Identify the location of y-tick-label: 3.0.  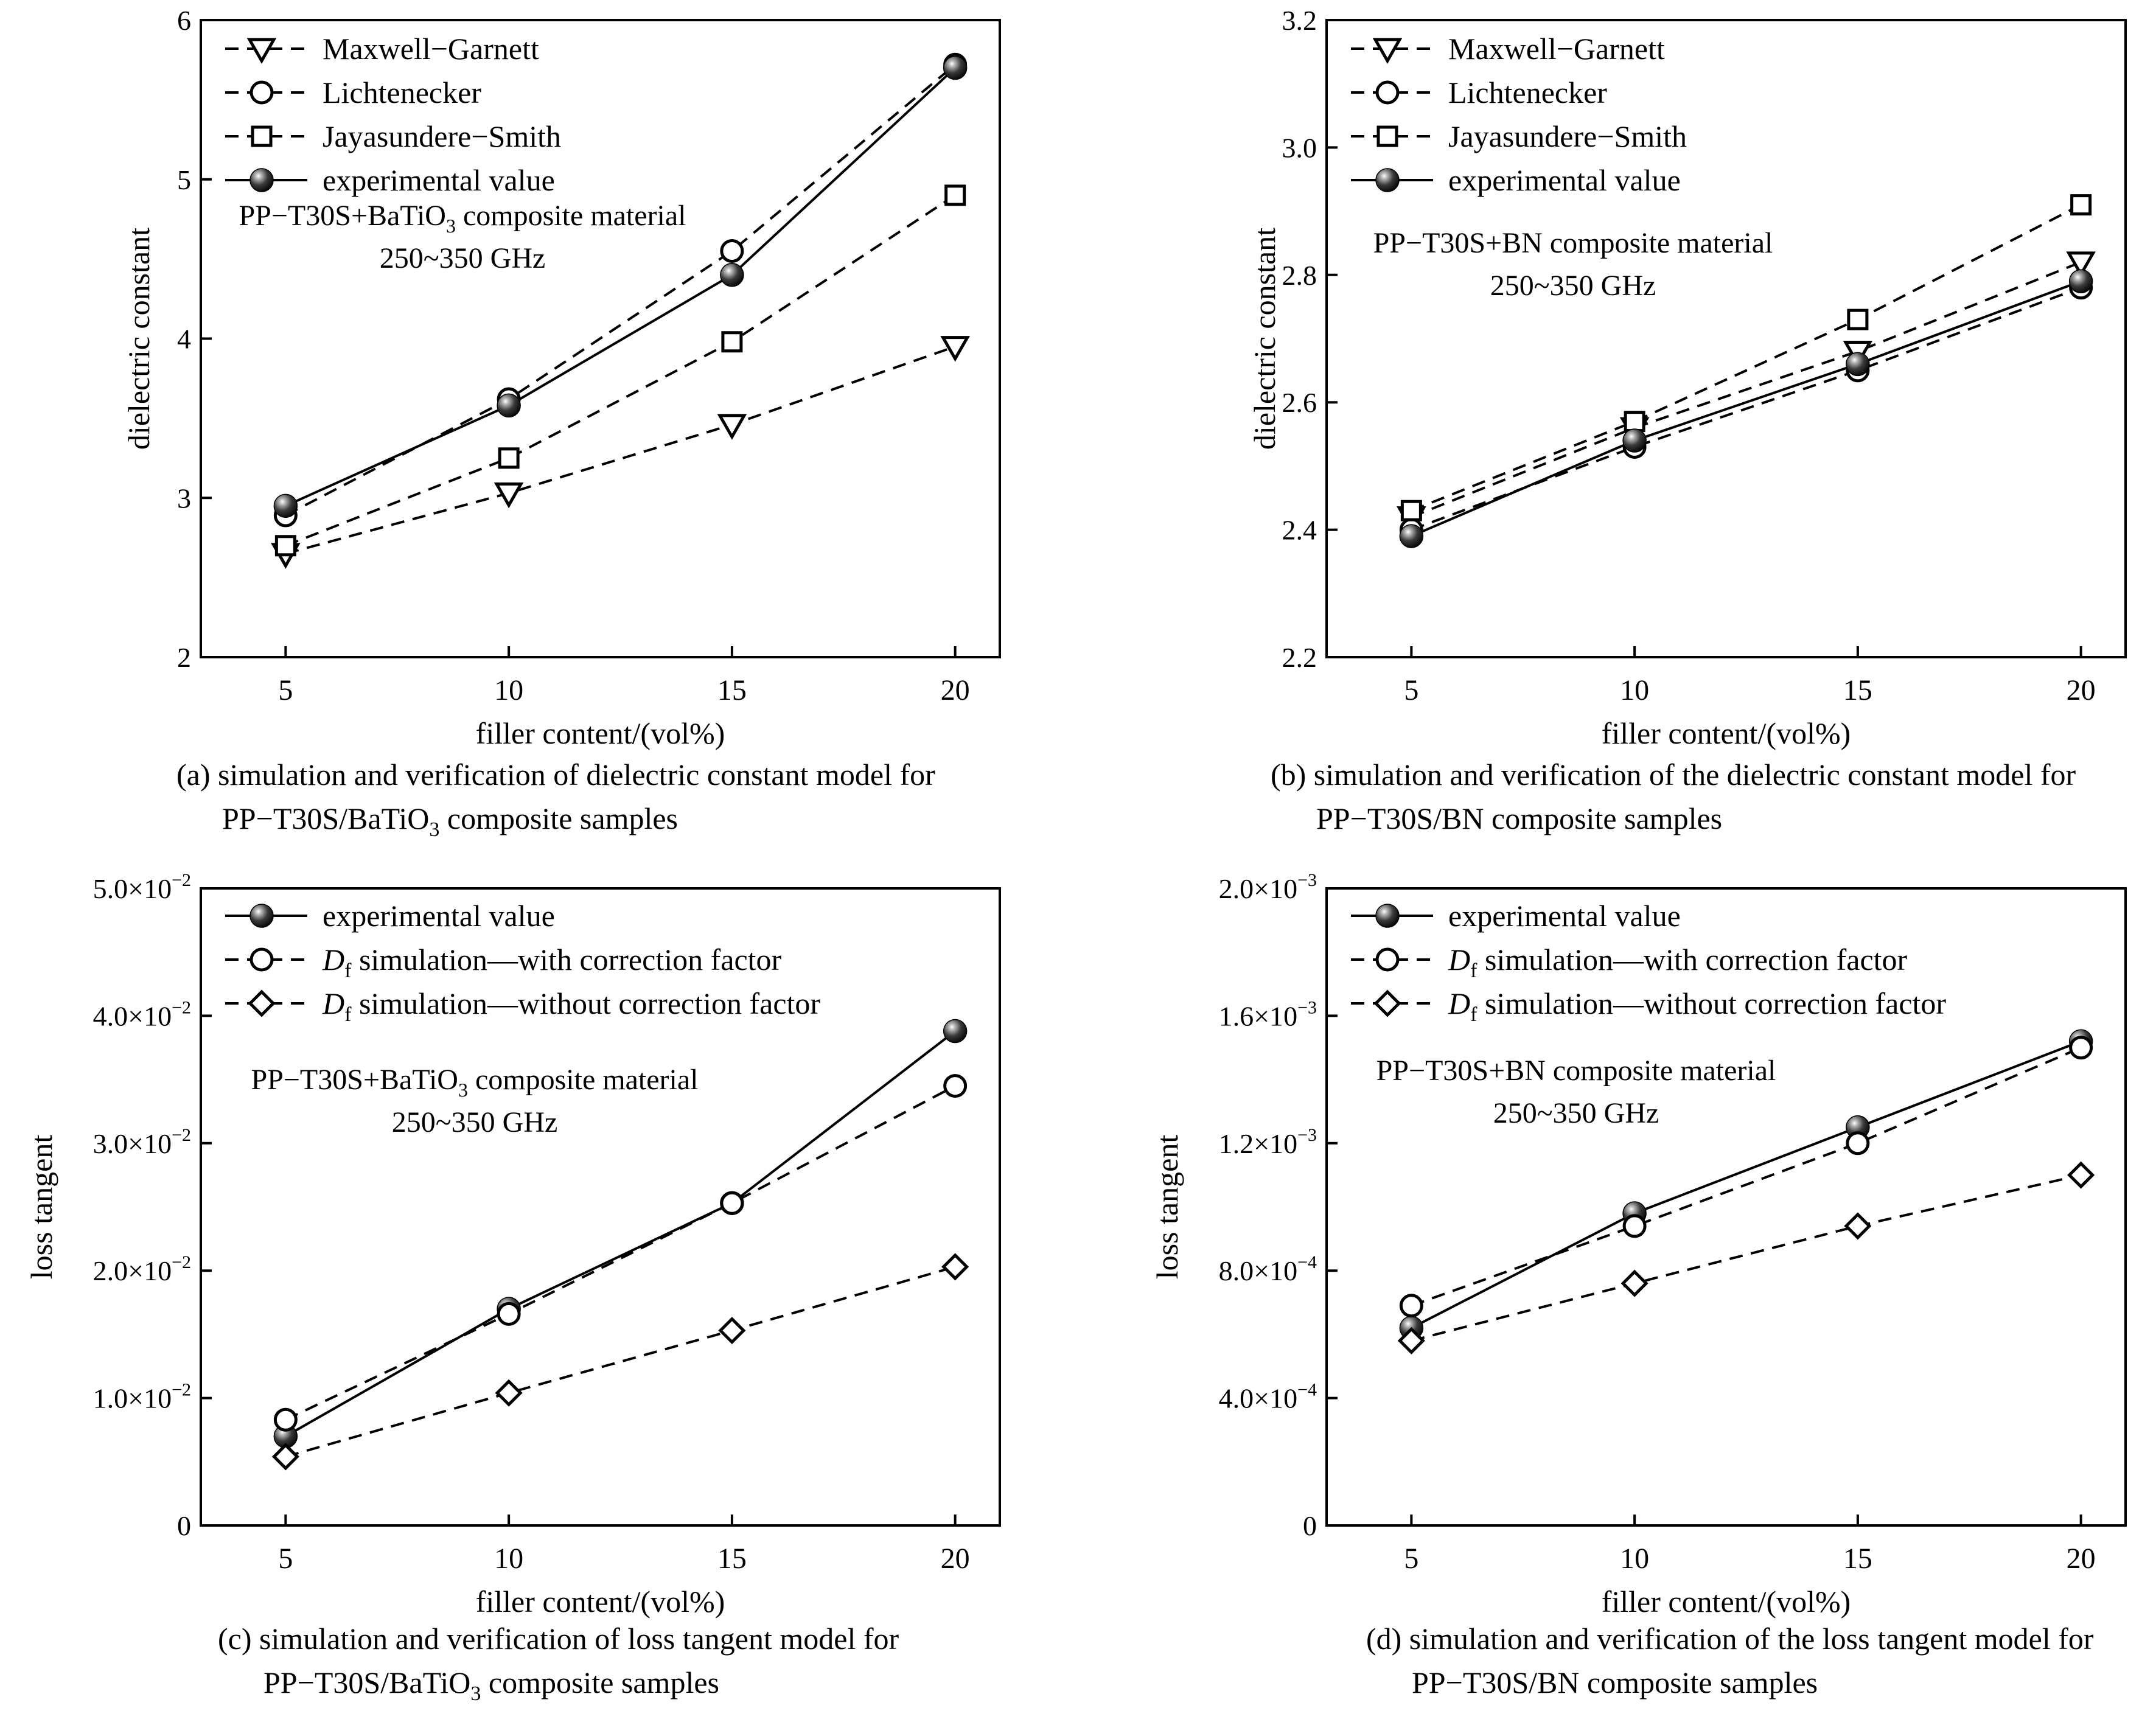
(1300, 147).